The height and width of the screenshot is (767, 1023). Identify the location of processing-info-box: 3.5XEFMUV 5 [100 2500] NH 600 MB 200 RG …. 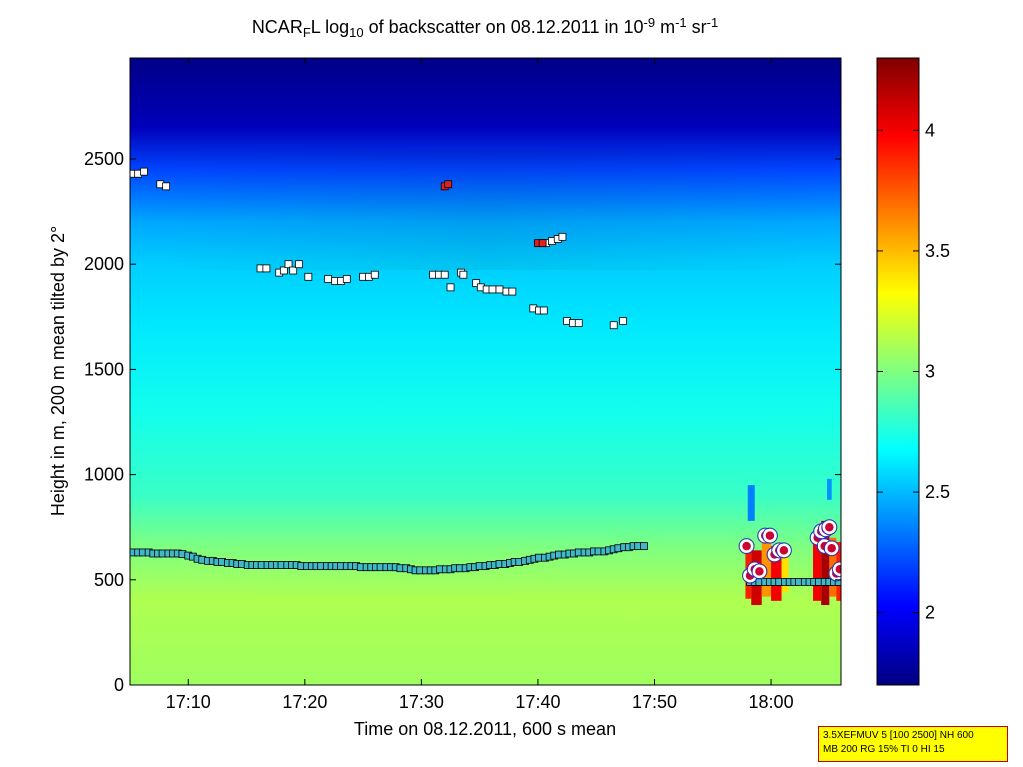
(913, 744).